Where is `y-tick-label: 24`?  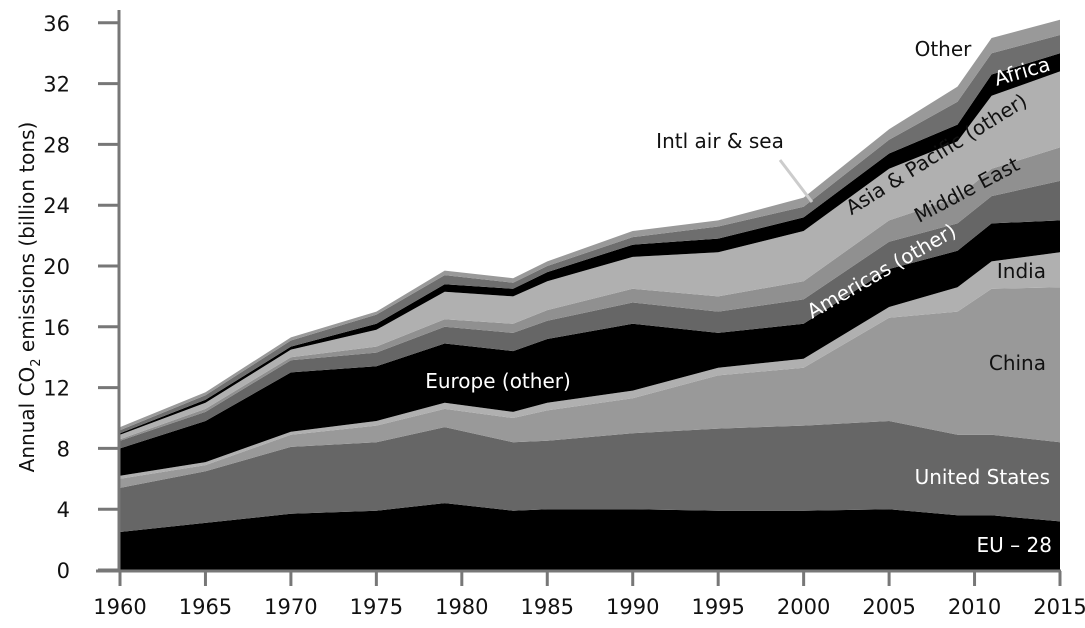
y-tick-label: 24 is located at coordinates (56, 206).